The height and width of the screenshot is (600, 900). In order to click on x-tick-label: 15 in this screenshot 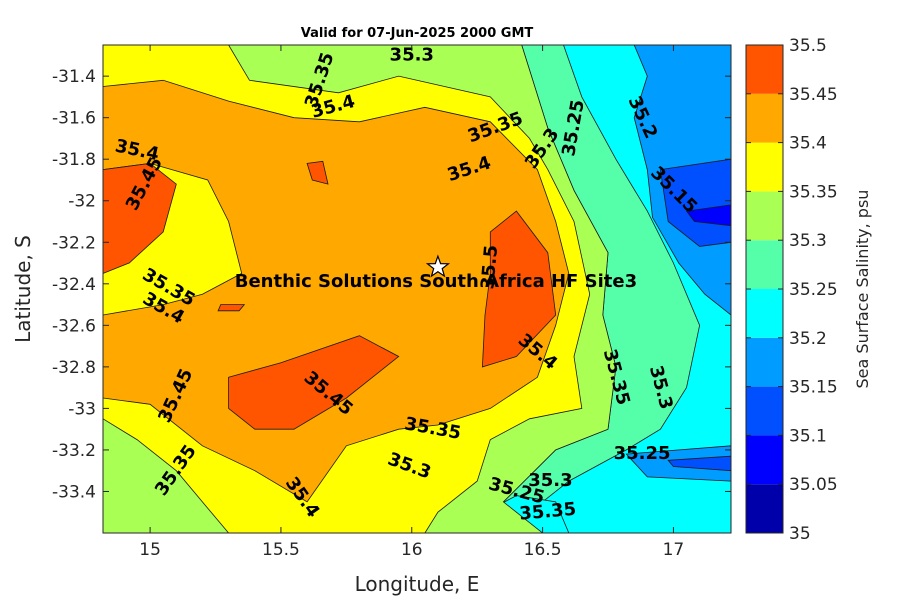, I will do `click(150, 550)`.